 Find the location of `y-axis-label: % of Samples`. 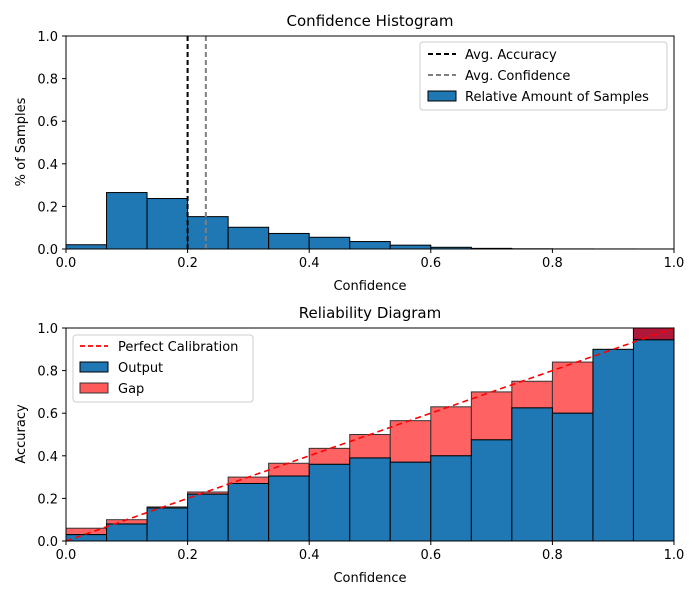

y-axis-label: % of Samples is located at coordinates (21, 141).